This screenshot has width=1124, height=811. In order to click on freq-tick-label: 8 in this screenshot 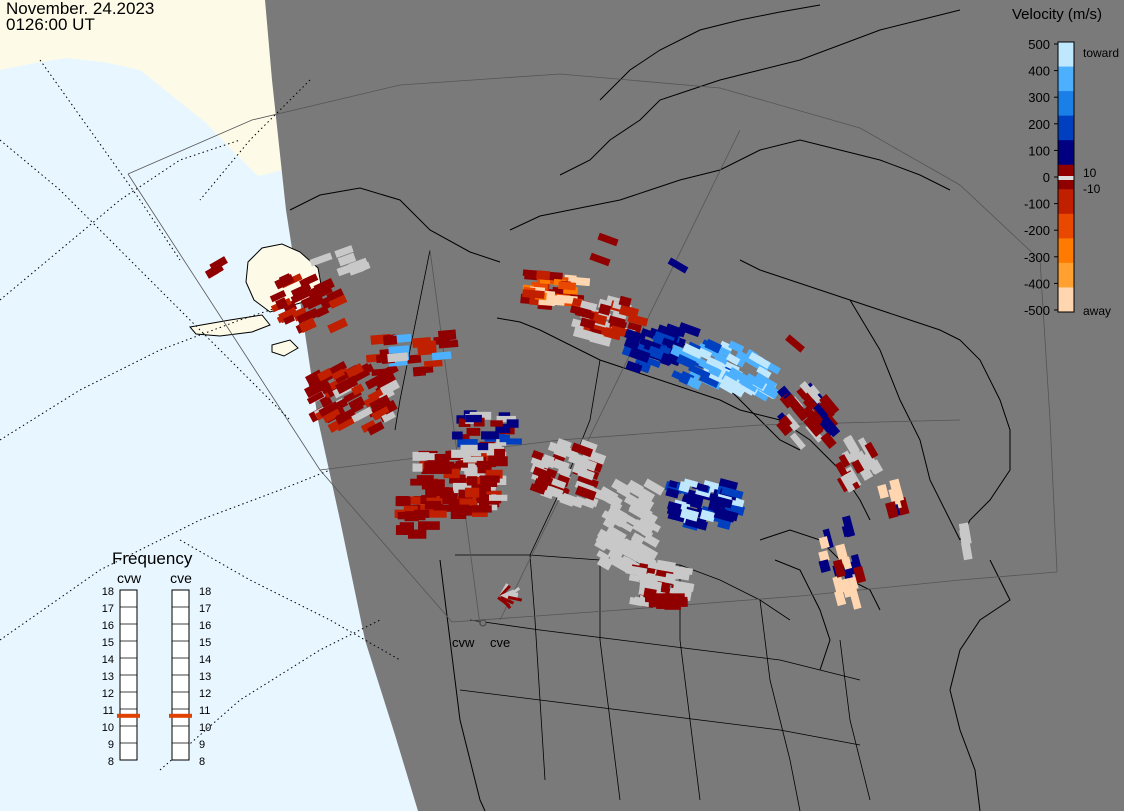, I will do `click(111, 762)`.